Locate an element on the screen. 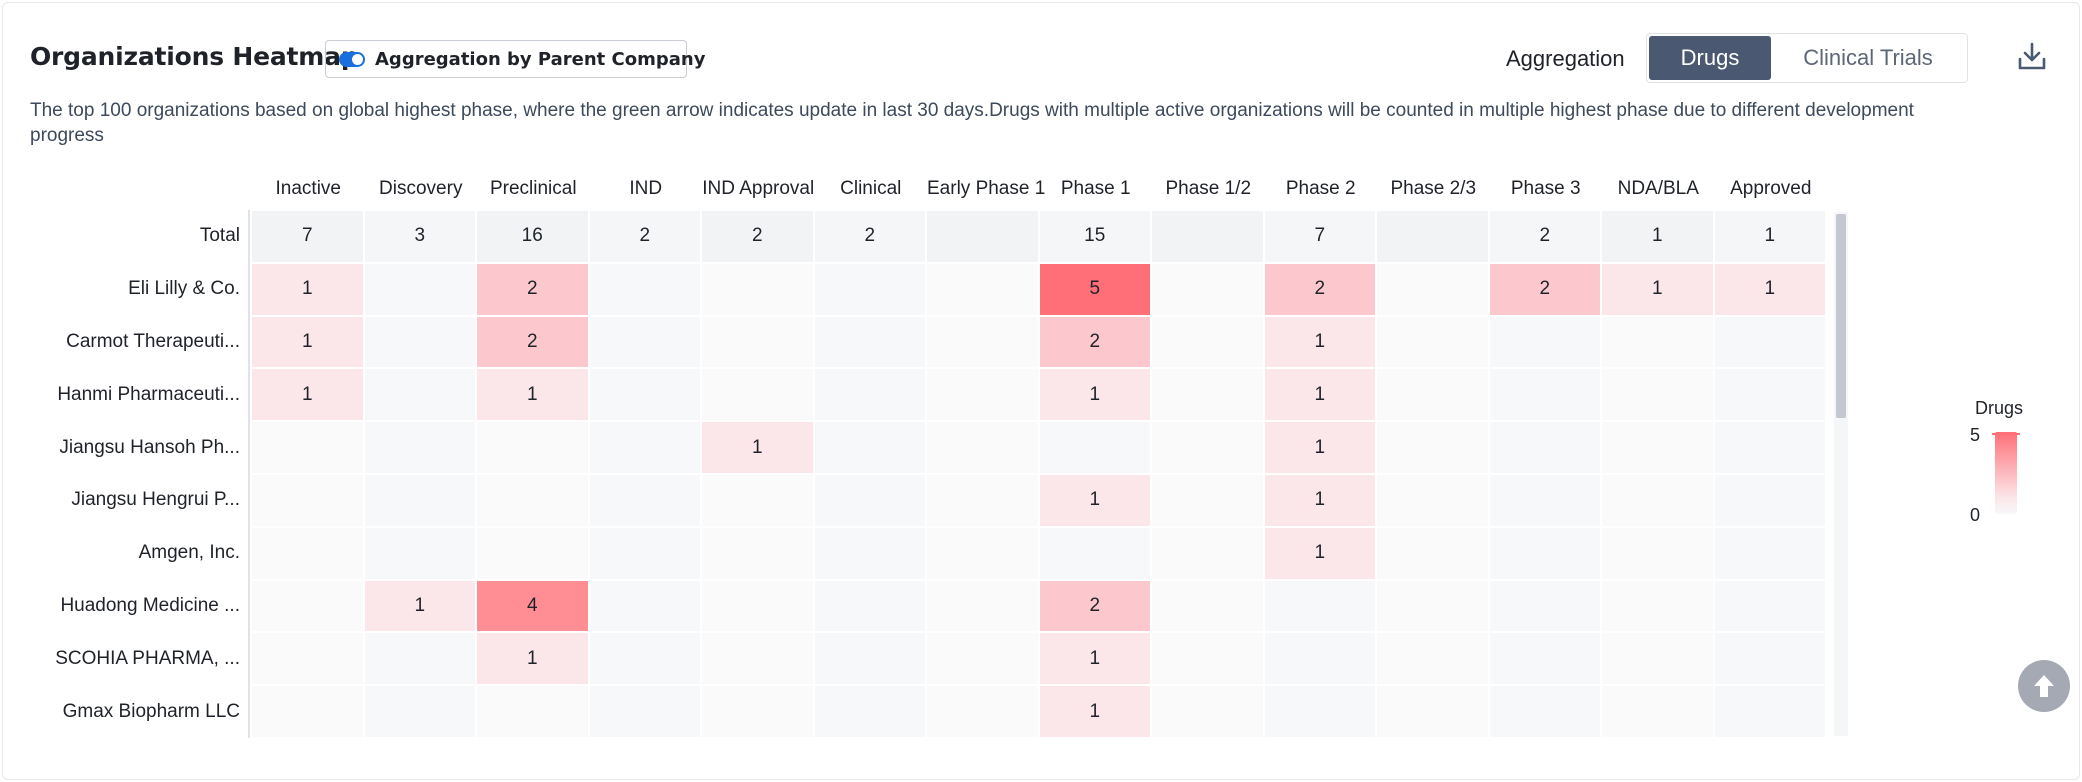  total-cell: 7 is located at coordinates (1320, 236).